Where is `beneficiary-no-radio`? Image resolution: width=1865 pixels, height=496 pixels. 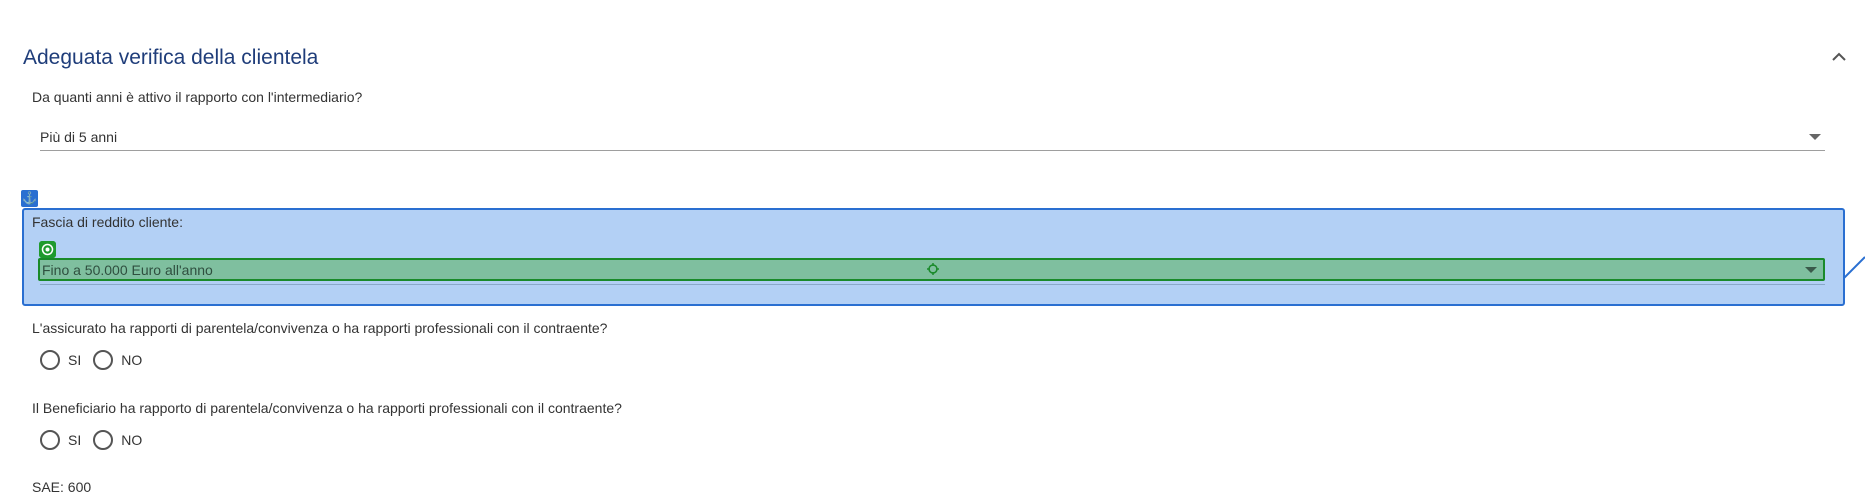
beneficiary-no-radio is located at coordinates (103, 440).